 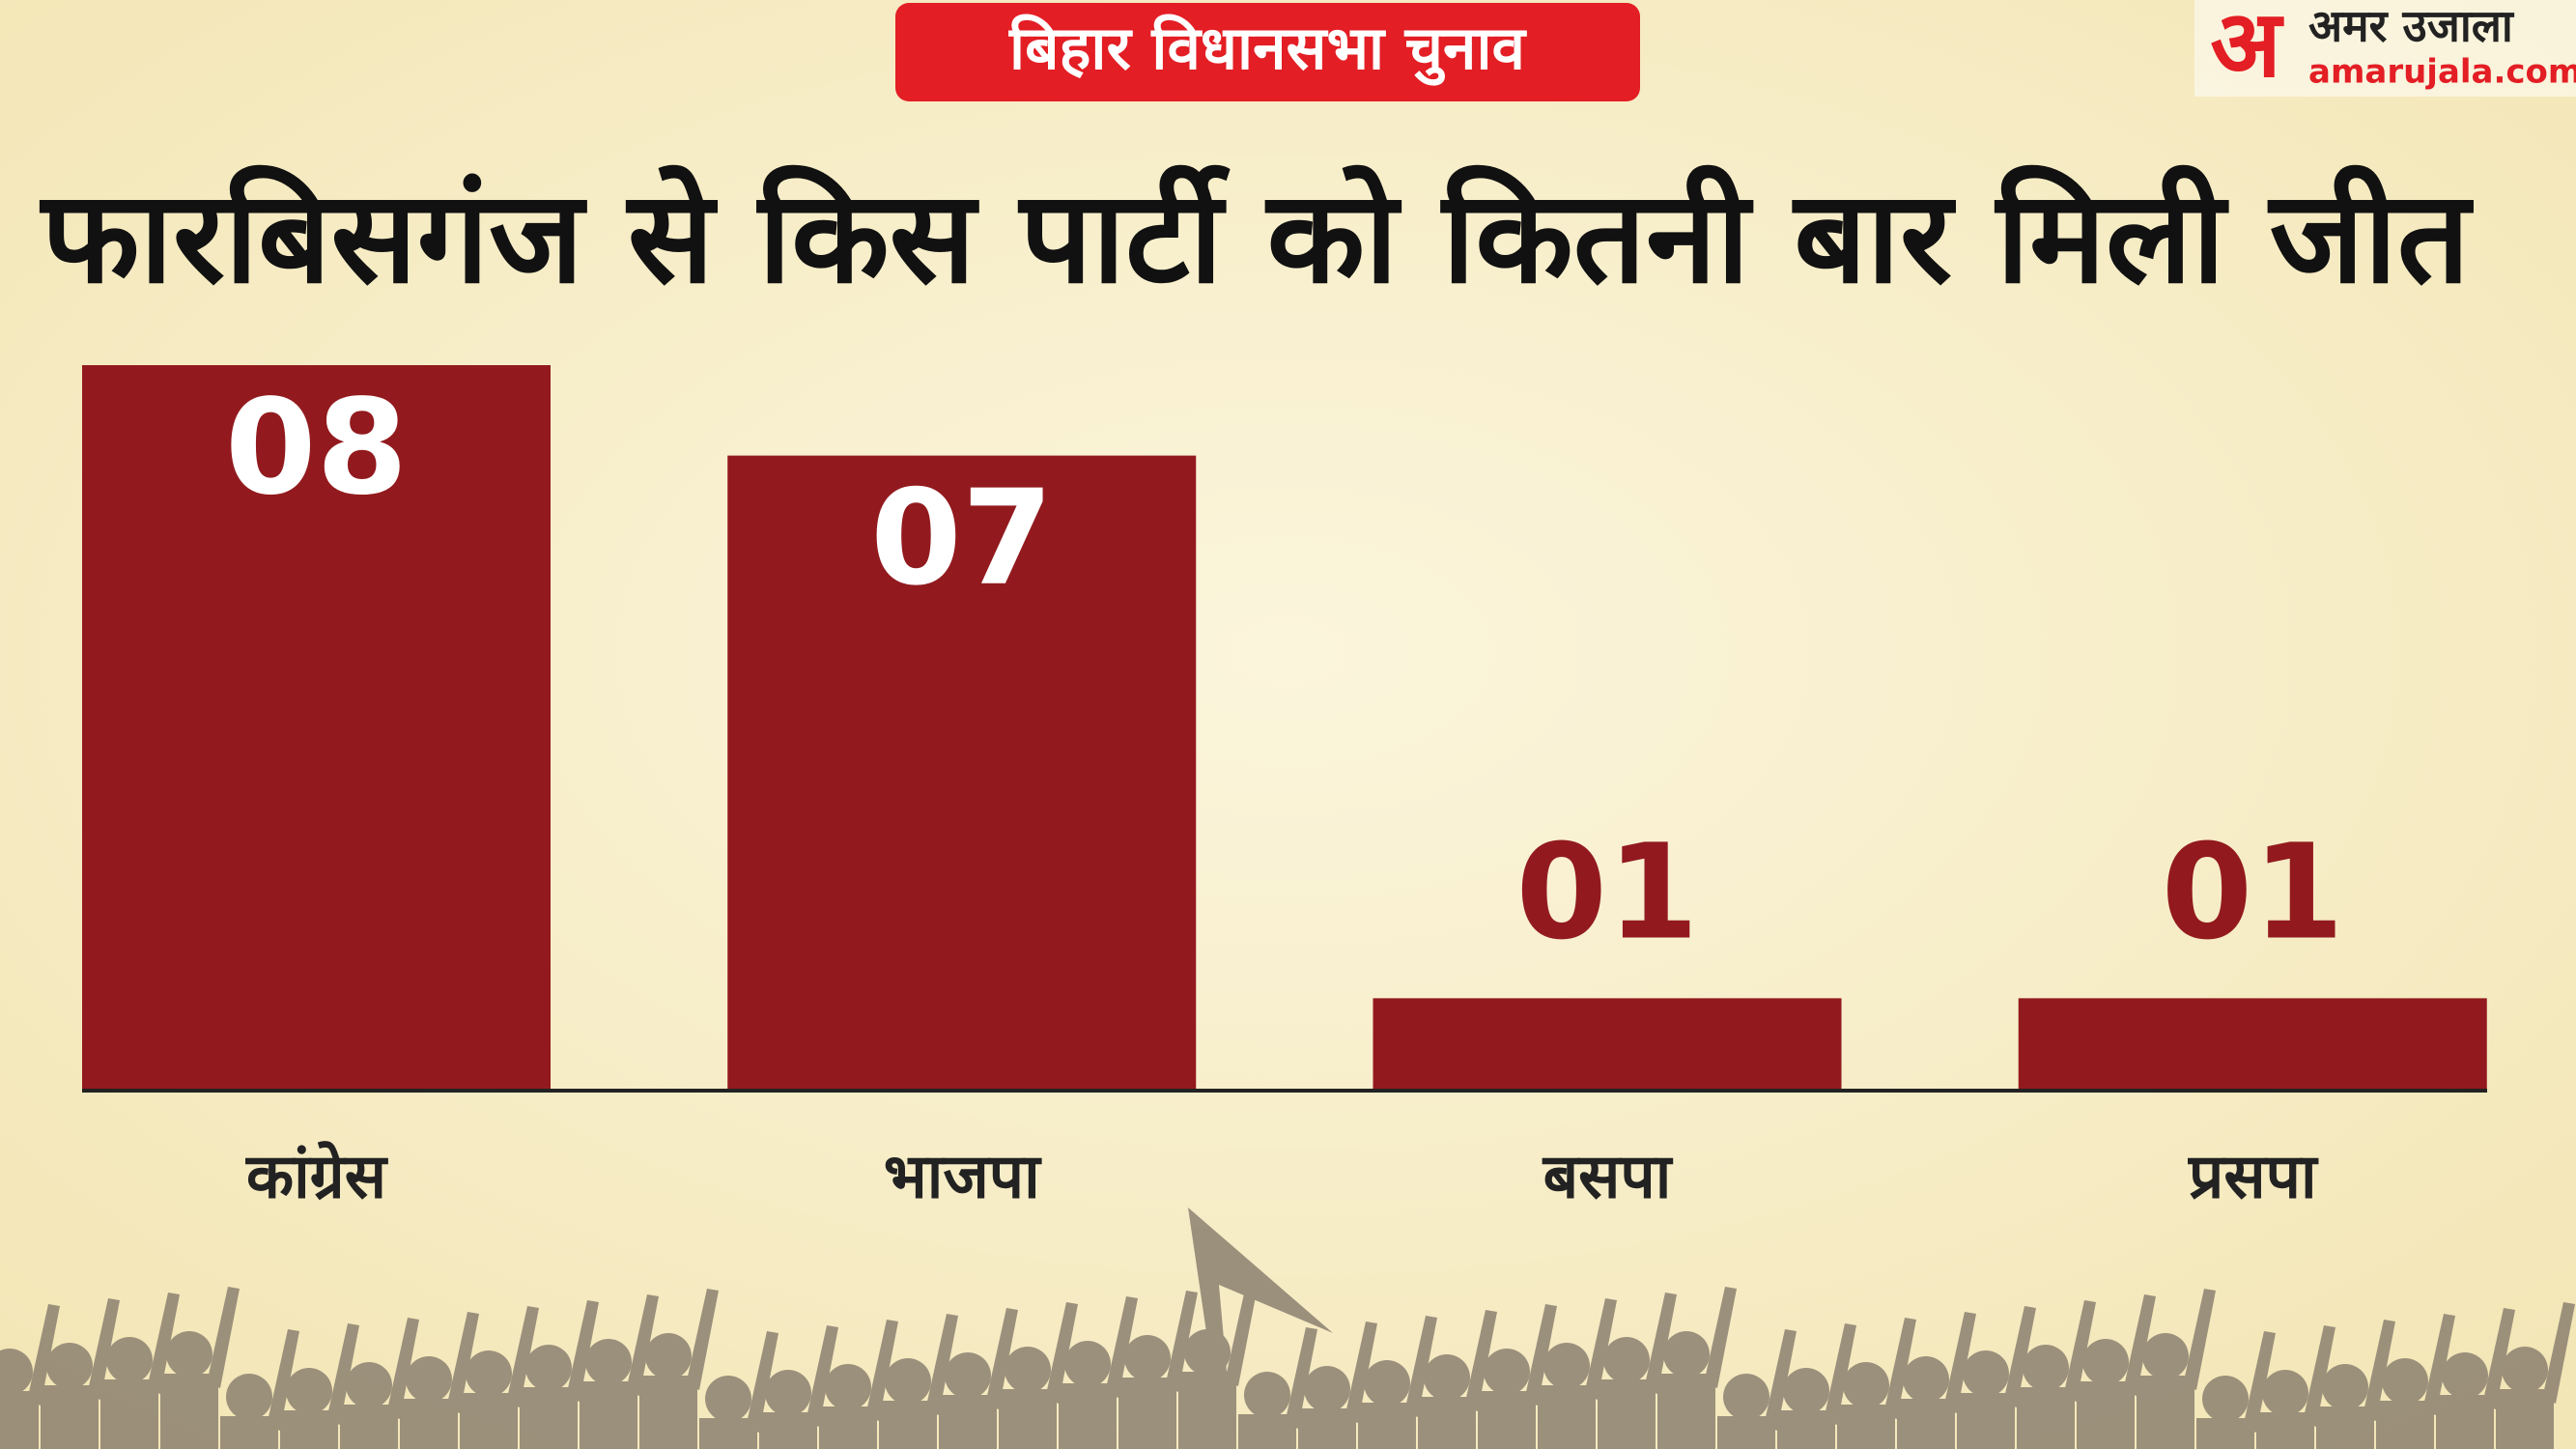 I want to click on value-label: 08, so click(x=316, y=448).